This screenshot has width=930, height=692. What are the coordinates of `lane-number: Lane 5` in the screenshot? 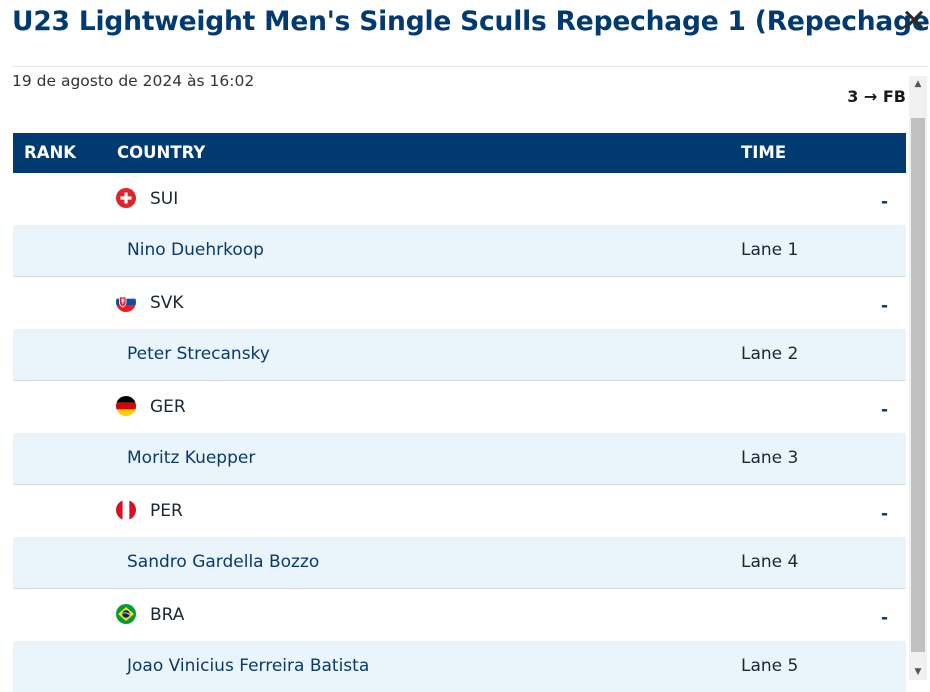 It's located at (770, 666).